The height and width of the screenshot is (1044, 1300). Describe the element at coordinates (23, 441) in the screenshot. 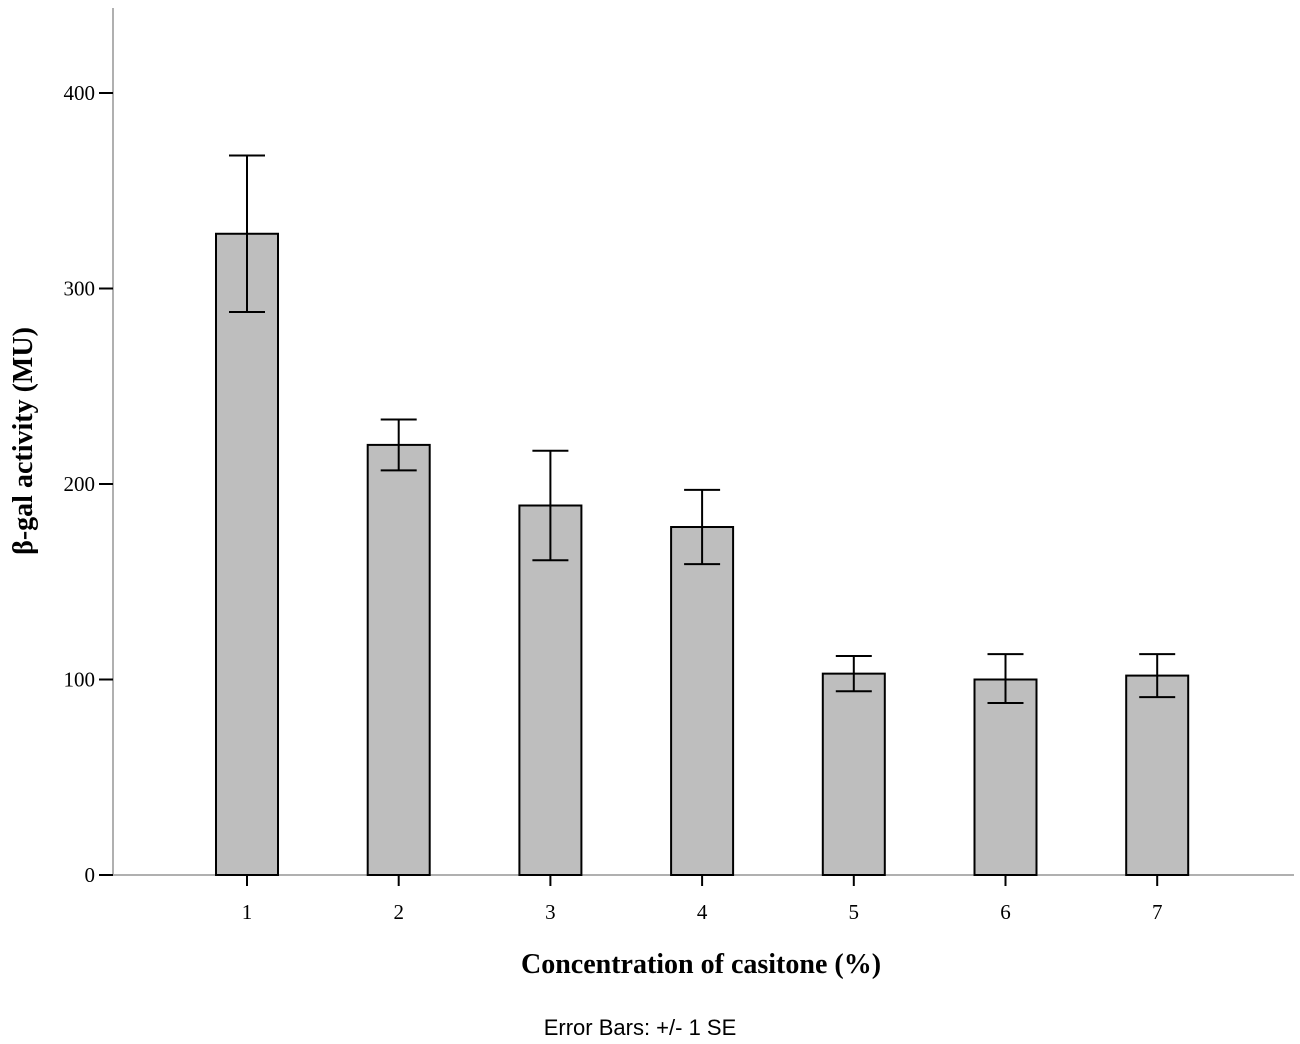

I see `y-axis-title: β-gal activity (MU)` at that location.